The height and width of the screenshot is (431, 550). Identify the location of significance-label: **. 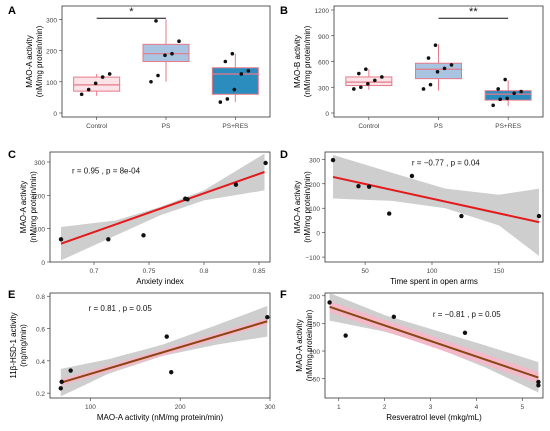
(473, 12).